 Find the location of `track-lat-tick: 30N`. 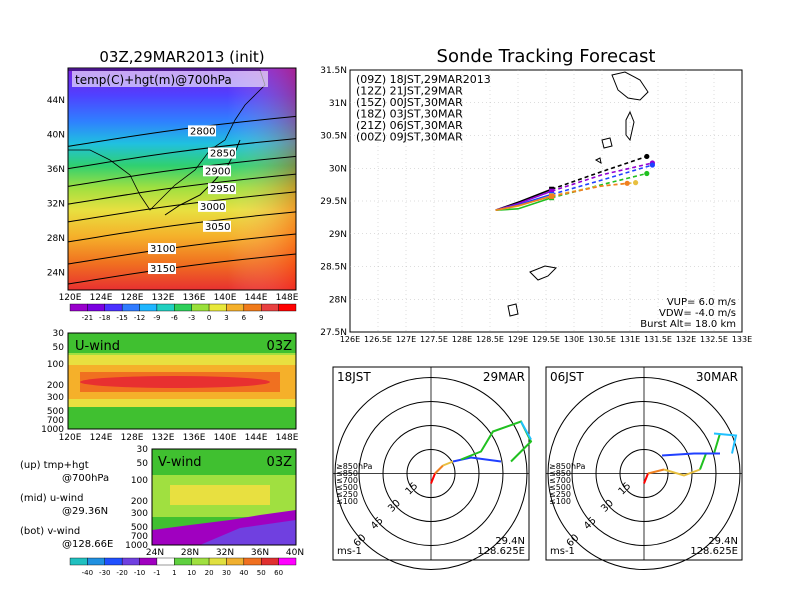

track-lat-tick: 30N is located at coordinates (338, 169).